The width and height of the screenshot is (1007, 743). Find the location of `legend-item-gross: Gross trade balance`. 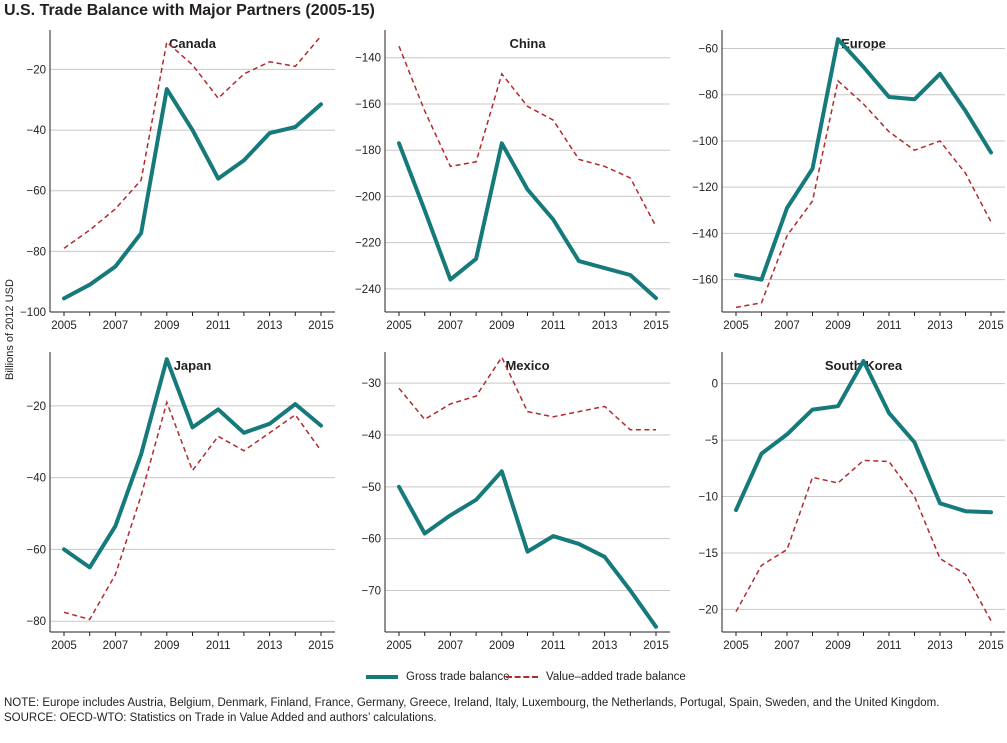

legend-item-gross: Gross trade balance is located at coordinates (438, 677).